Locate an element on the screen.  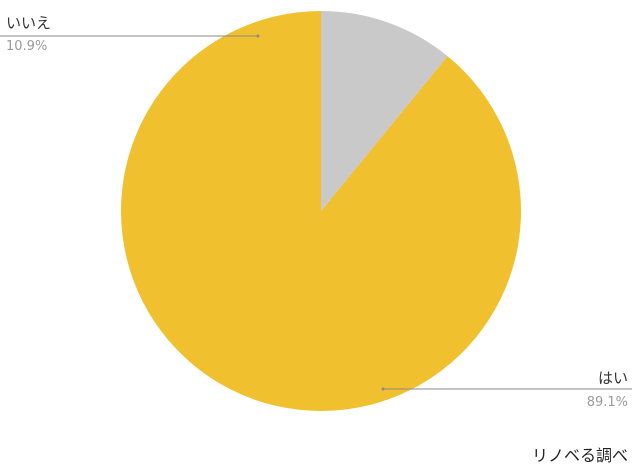
slice-label-hai: はい is located at coordinates (613, 378).